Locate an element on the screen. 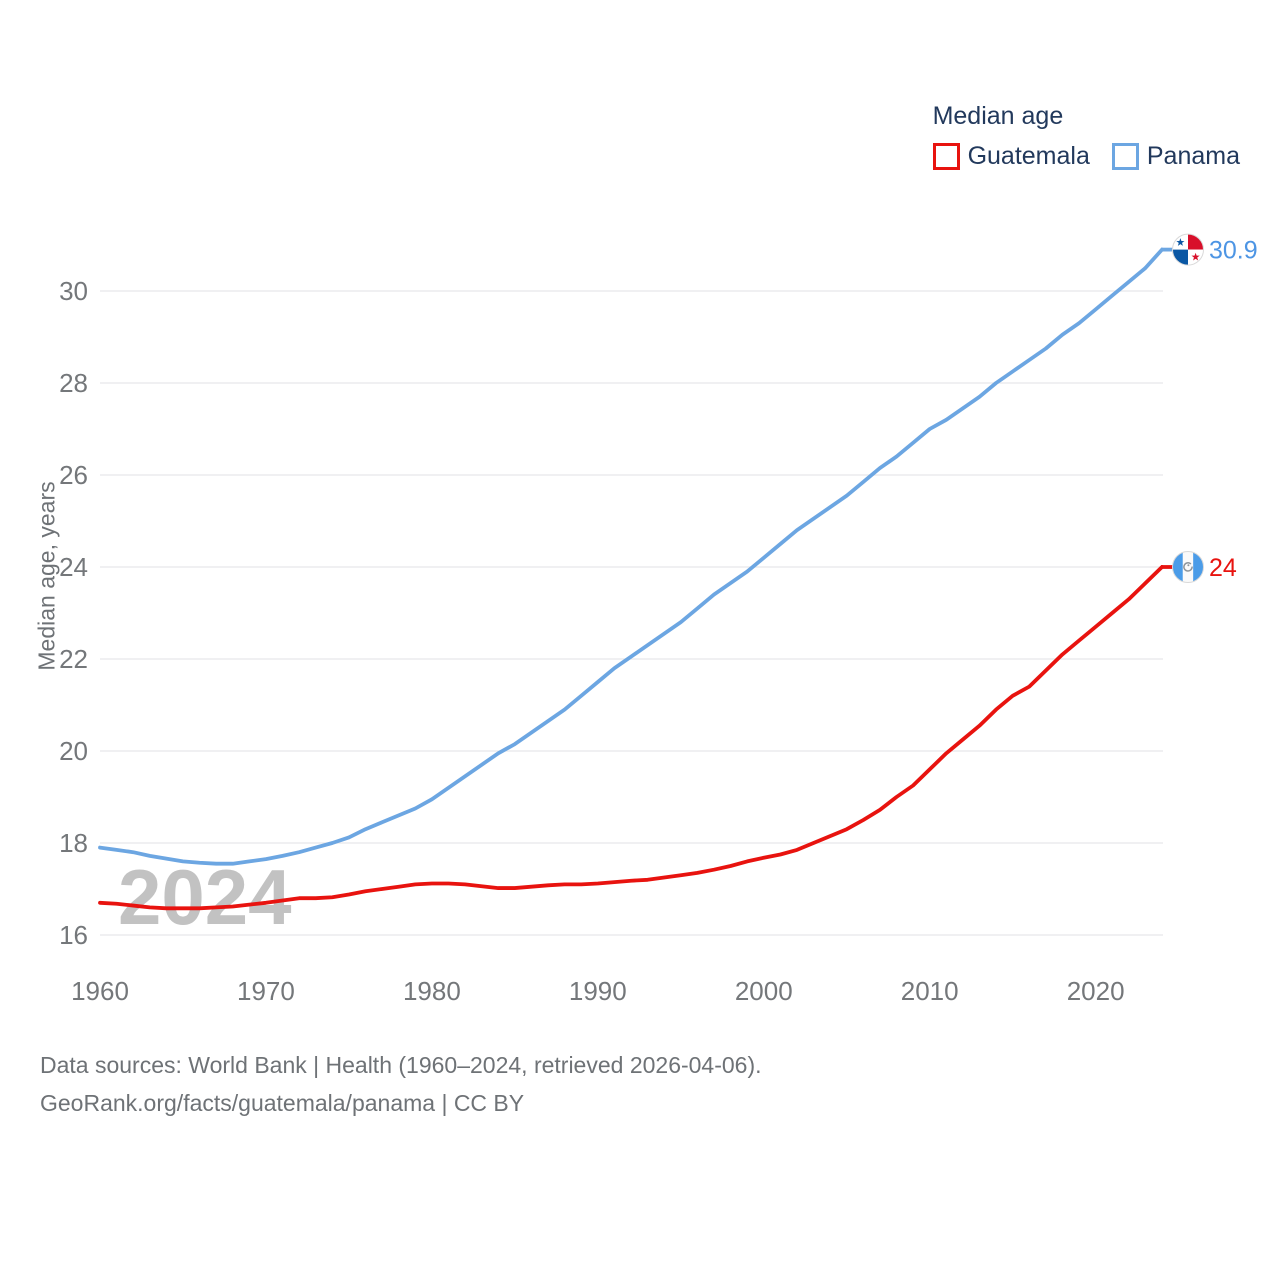  x-tick-label: 2020 is located at coordinates (1096, 991).